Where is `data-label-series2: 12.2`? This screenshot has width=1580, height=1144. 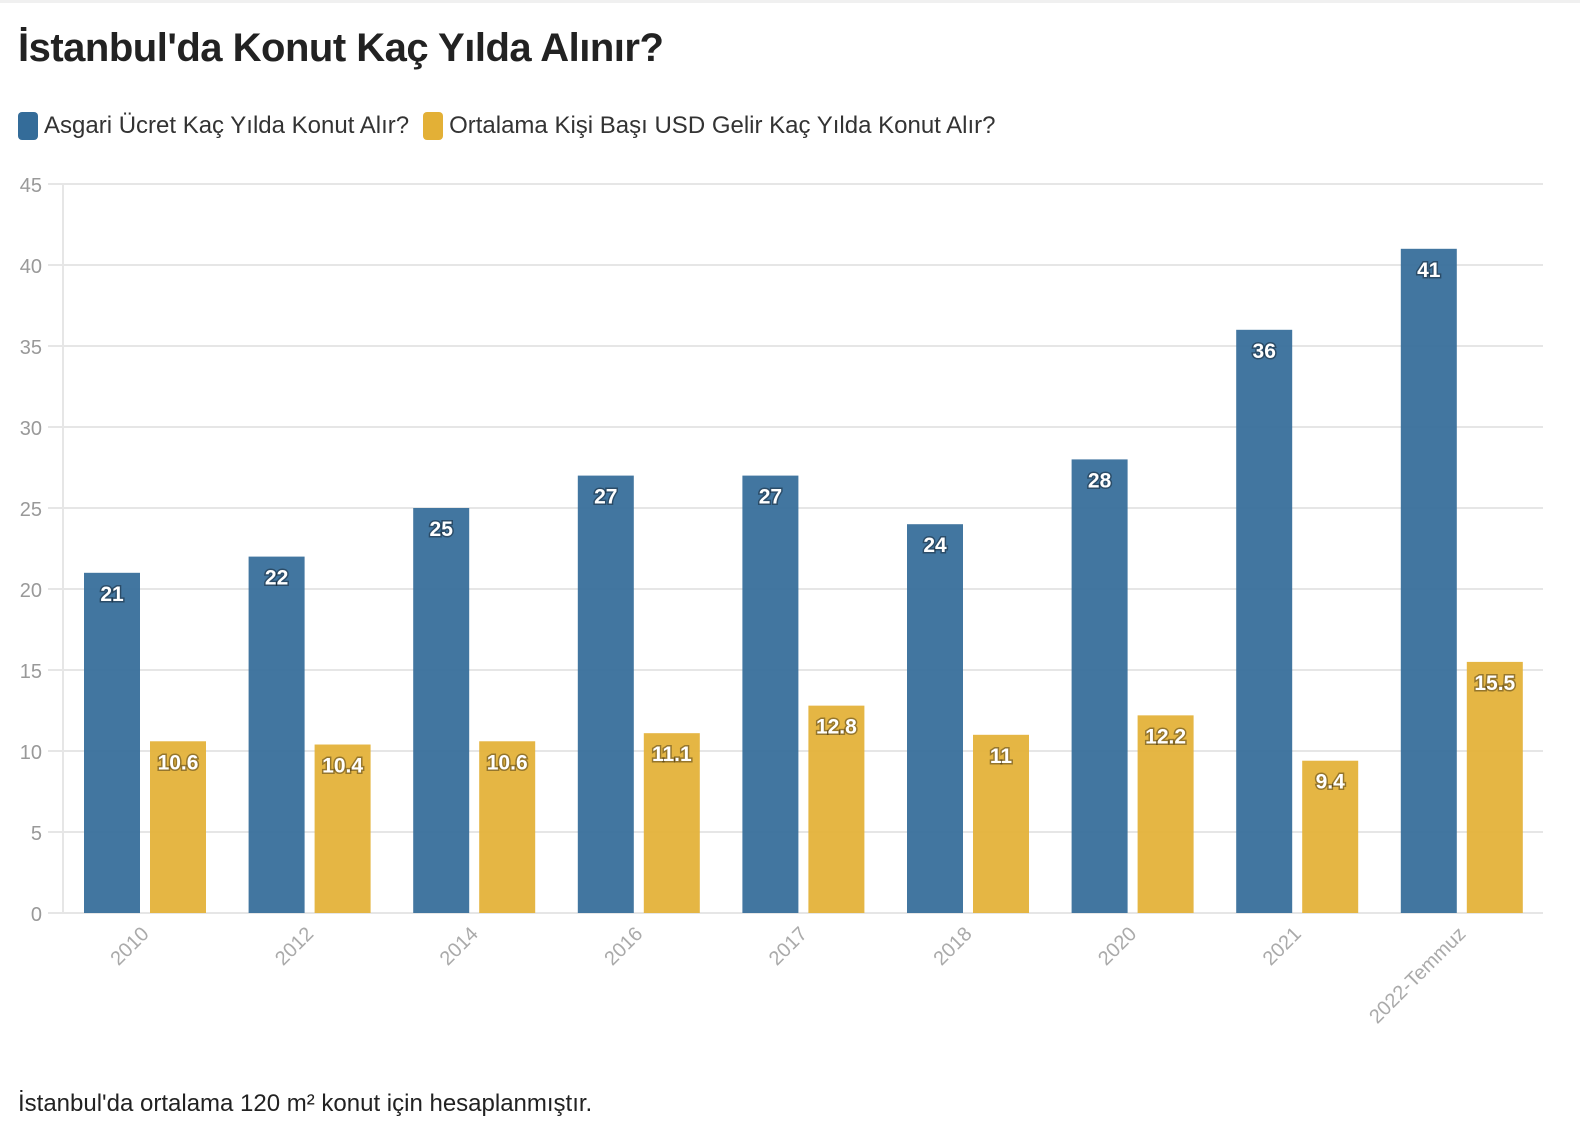
data-label-series2: 12.2 is located at coordinates (1165, 736).